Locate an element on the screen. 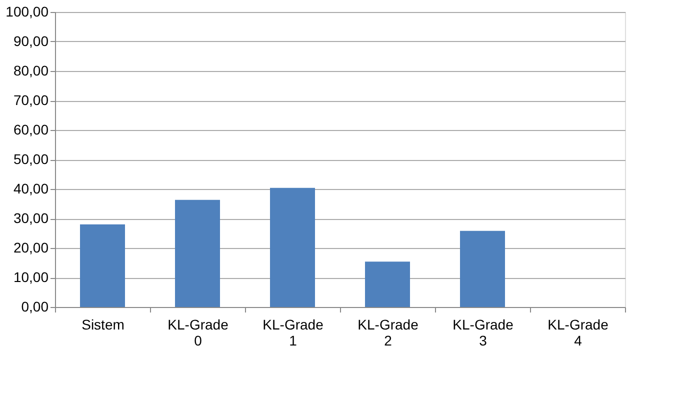 The image size is (690, 403). y-tick-label: 90,00 is located at coordinates (31, 41).